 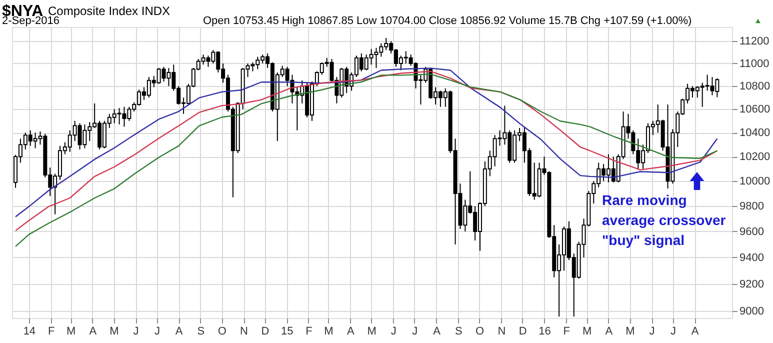 What do you see at coordinates (752, 232) in the screenshot?
I see `y-tick-label: 9600` at bounding box center [752, 232].